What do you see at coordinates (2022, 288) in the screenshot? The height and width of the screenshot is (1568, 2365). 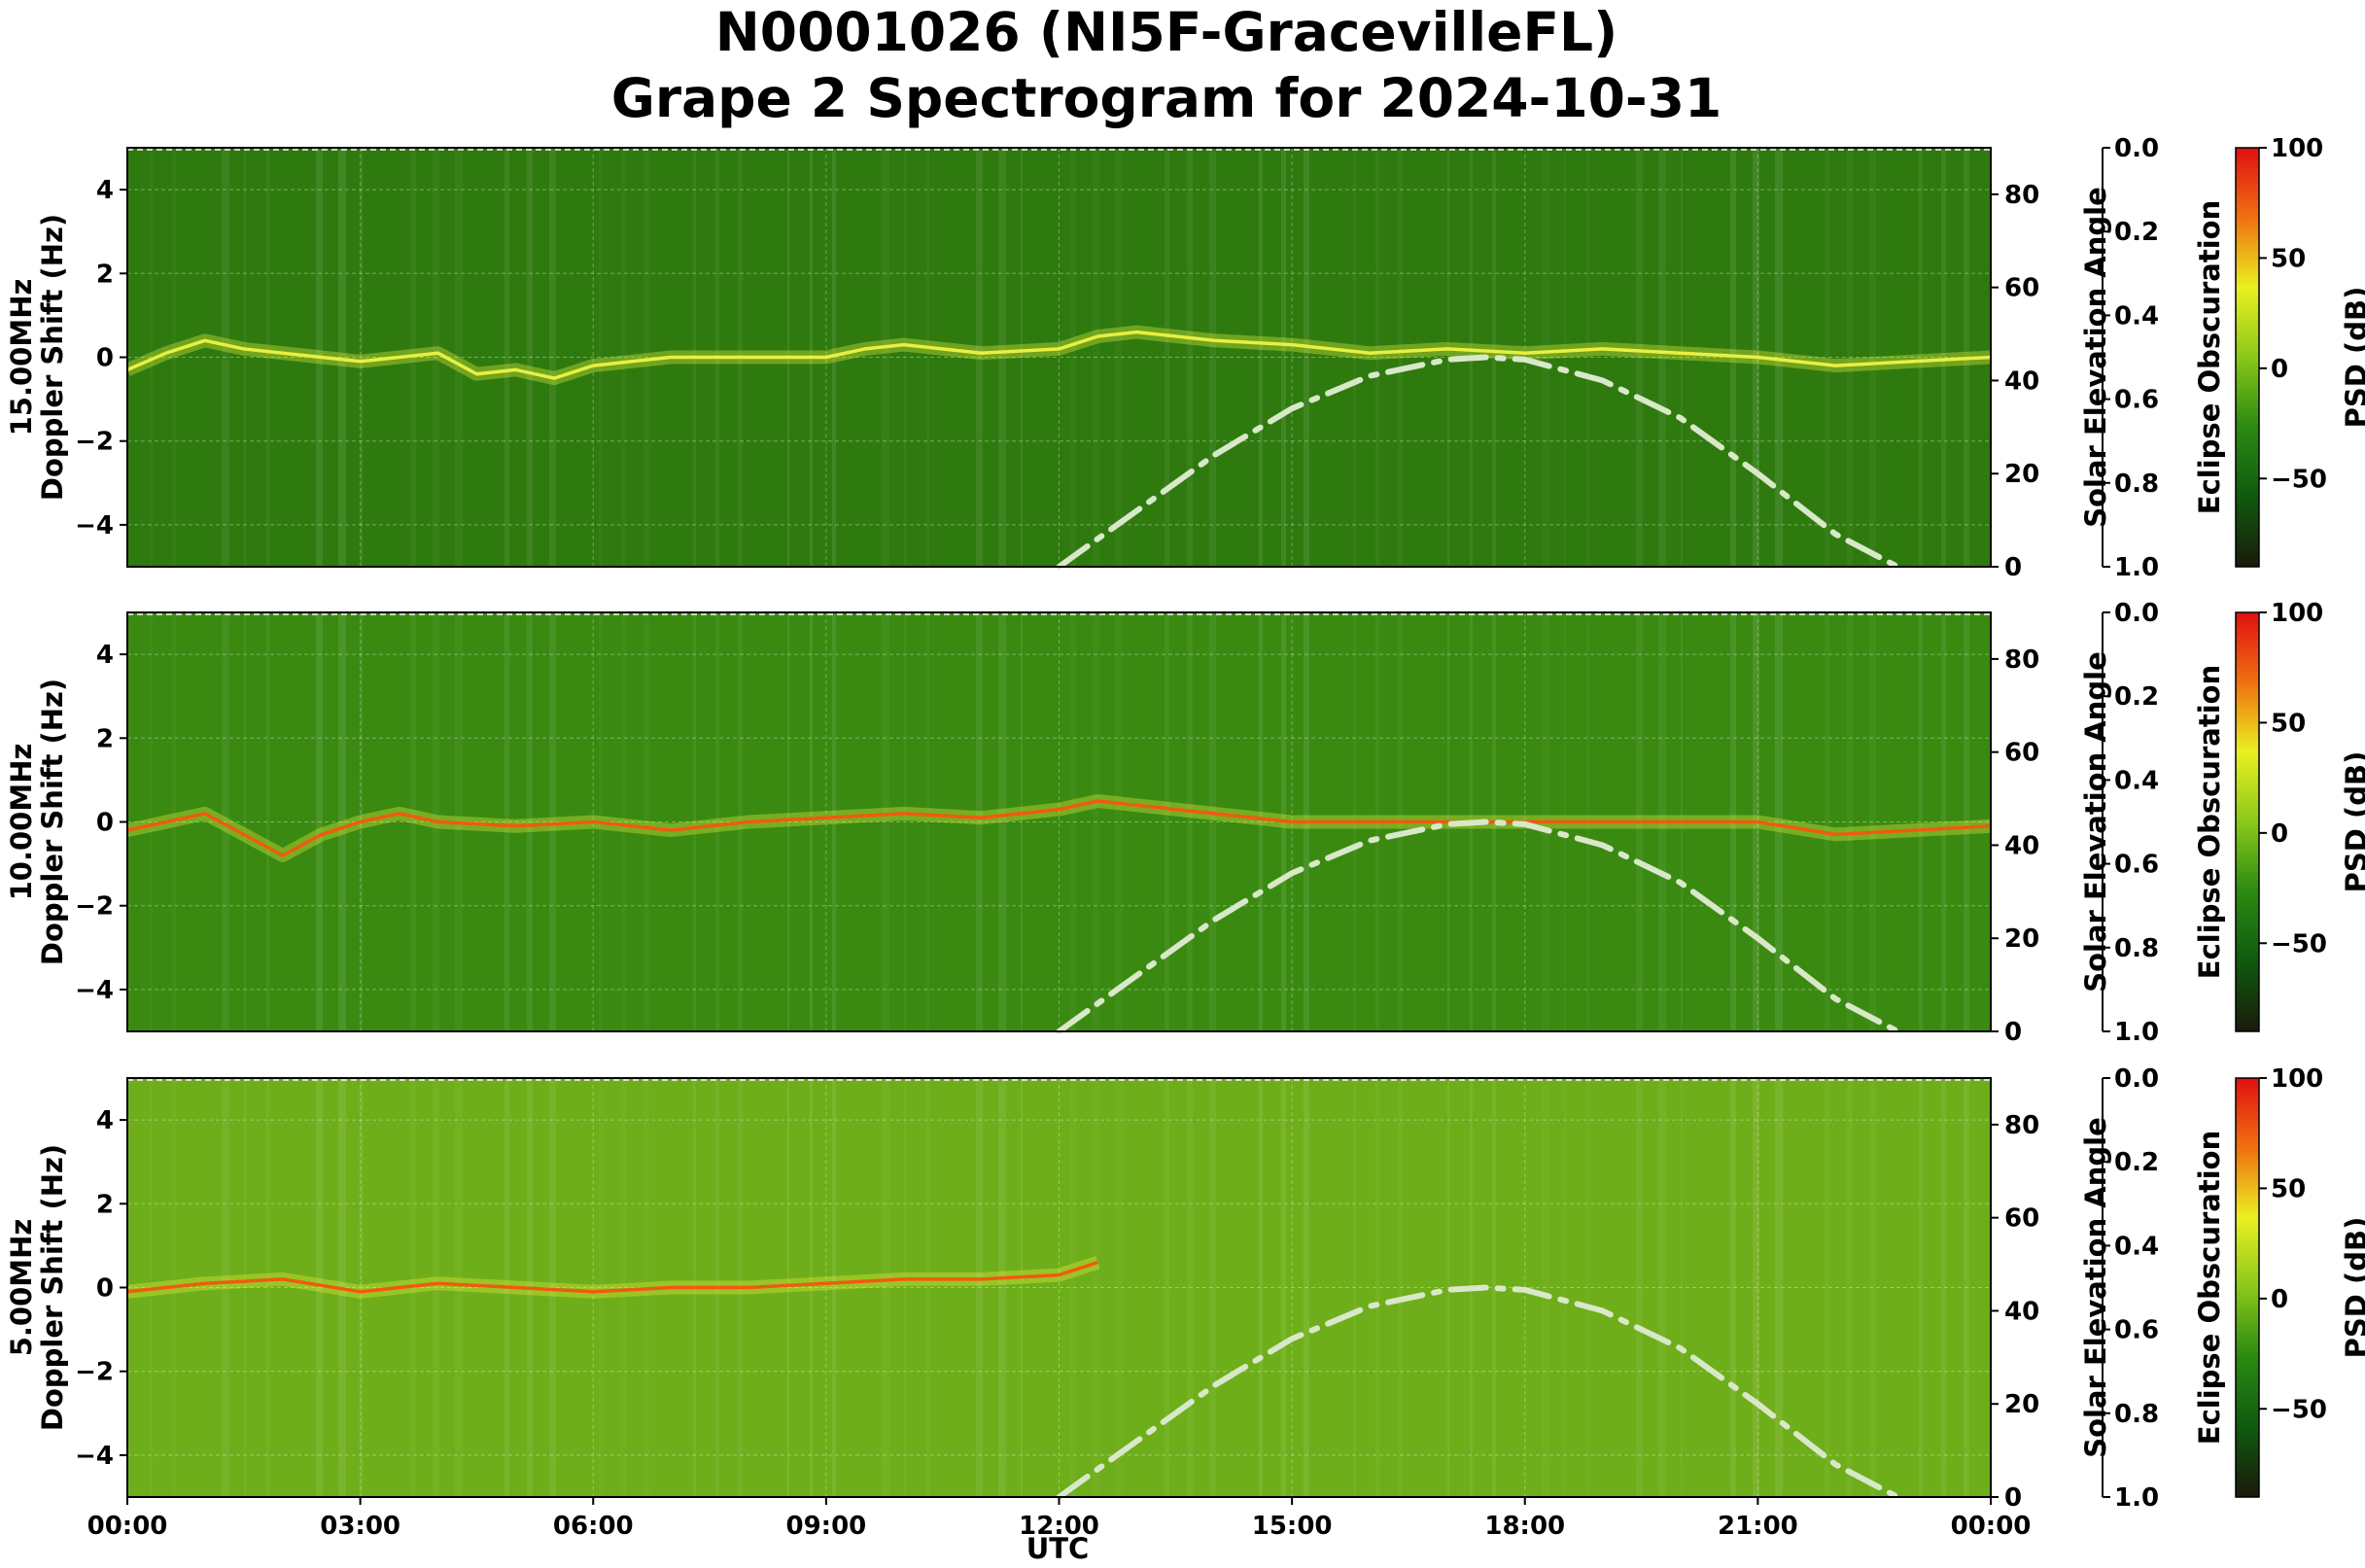 I see `solar-tick-label: 60` at bounding box center [2022, 288].